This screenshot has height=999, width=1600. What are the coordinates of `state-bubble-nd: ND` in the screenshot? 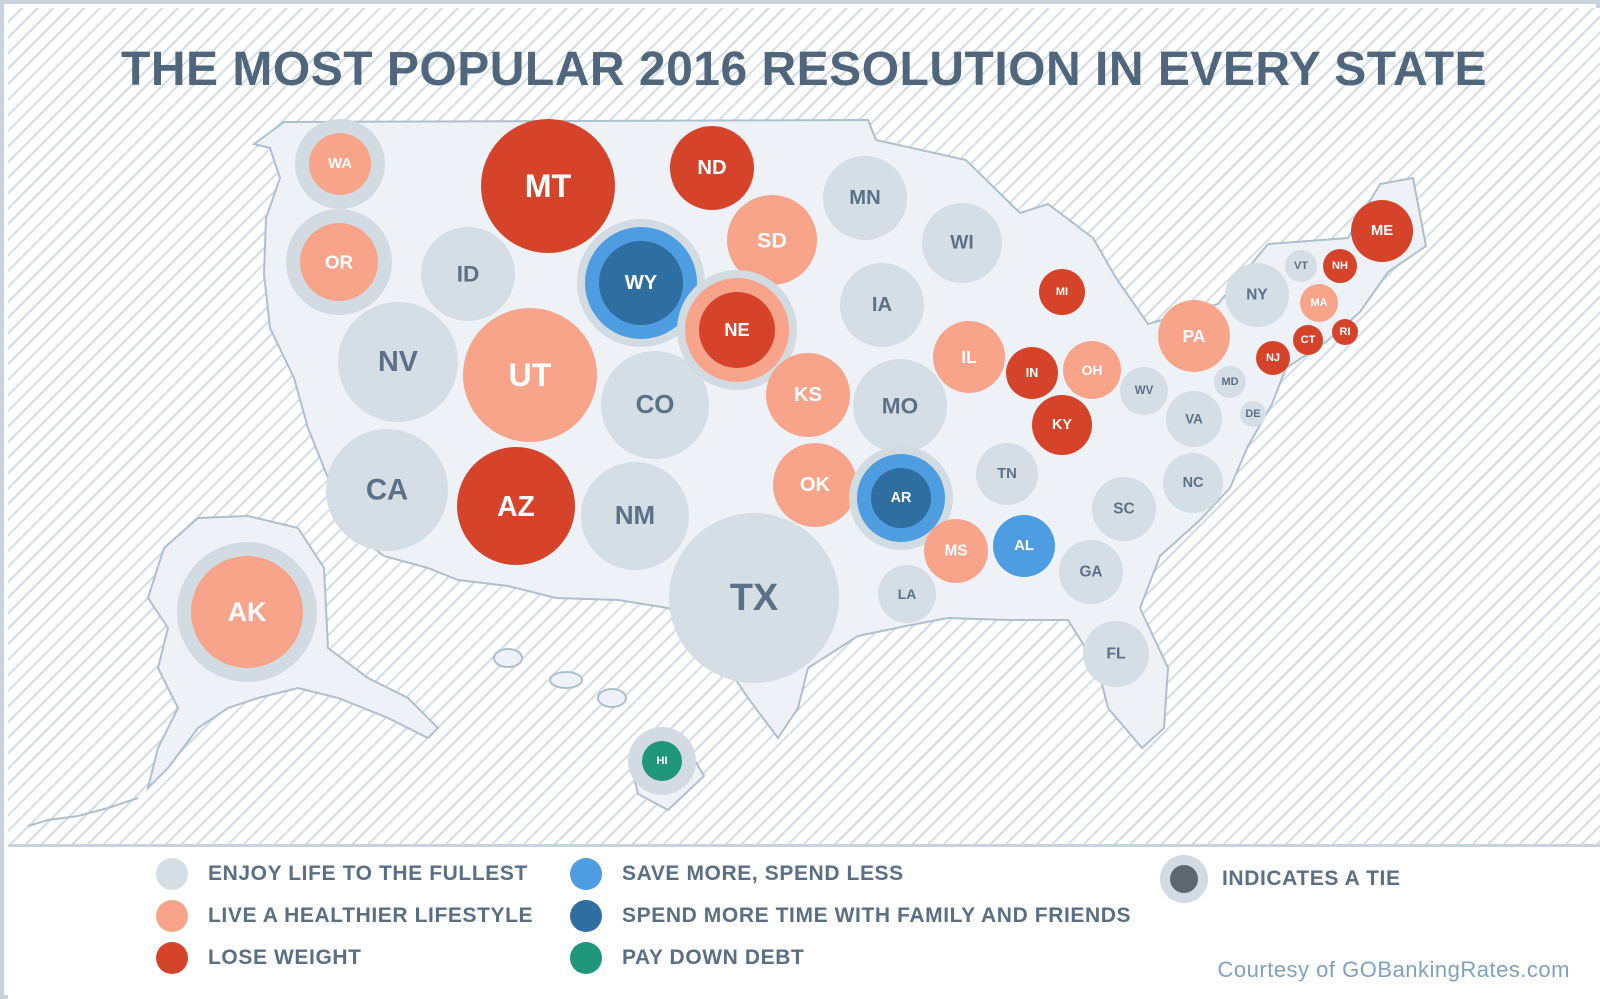 It's located at (712, 168).